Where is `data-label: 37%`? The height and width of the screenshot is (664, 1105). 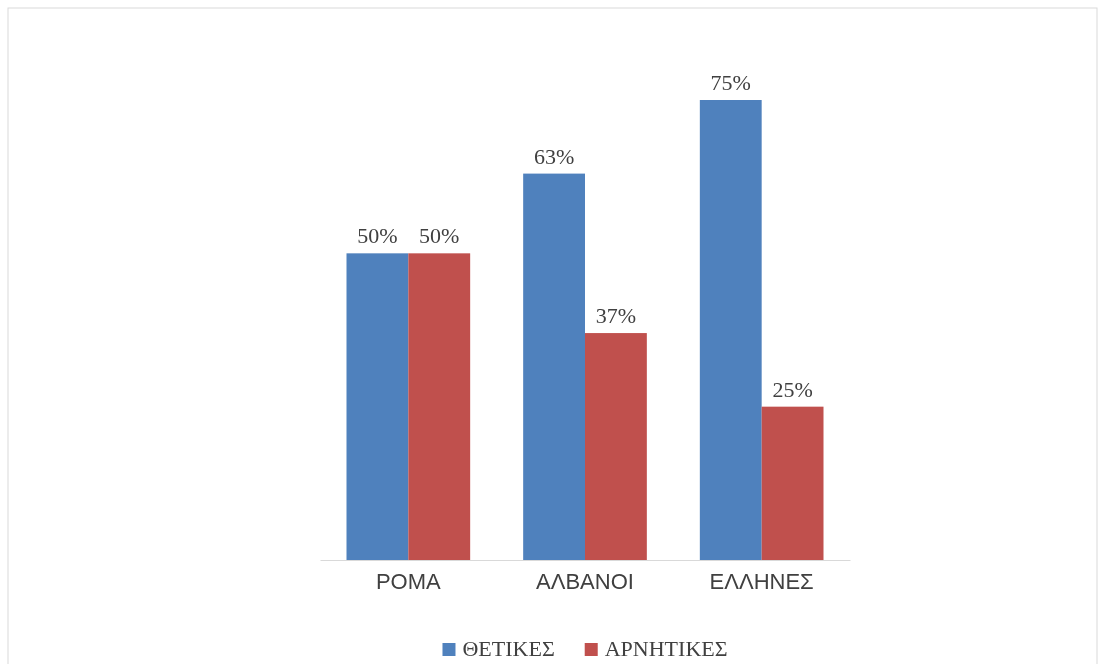 data-label: 37% is located at coordinates (616, 316).